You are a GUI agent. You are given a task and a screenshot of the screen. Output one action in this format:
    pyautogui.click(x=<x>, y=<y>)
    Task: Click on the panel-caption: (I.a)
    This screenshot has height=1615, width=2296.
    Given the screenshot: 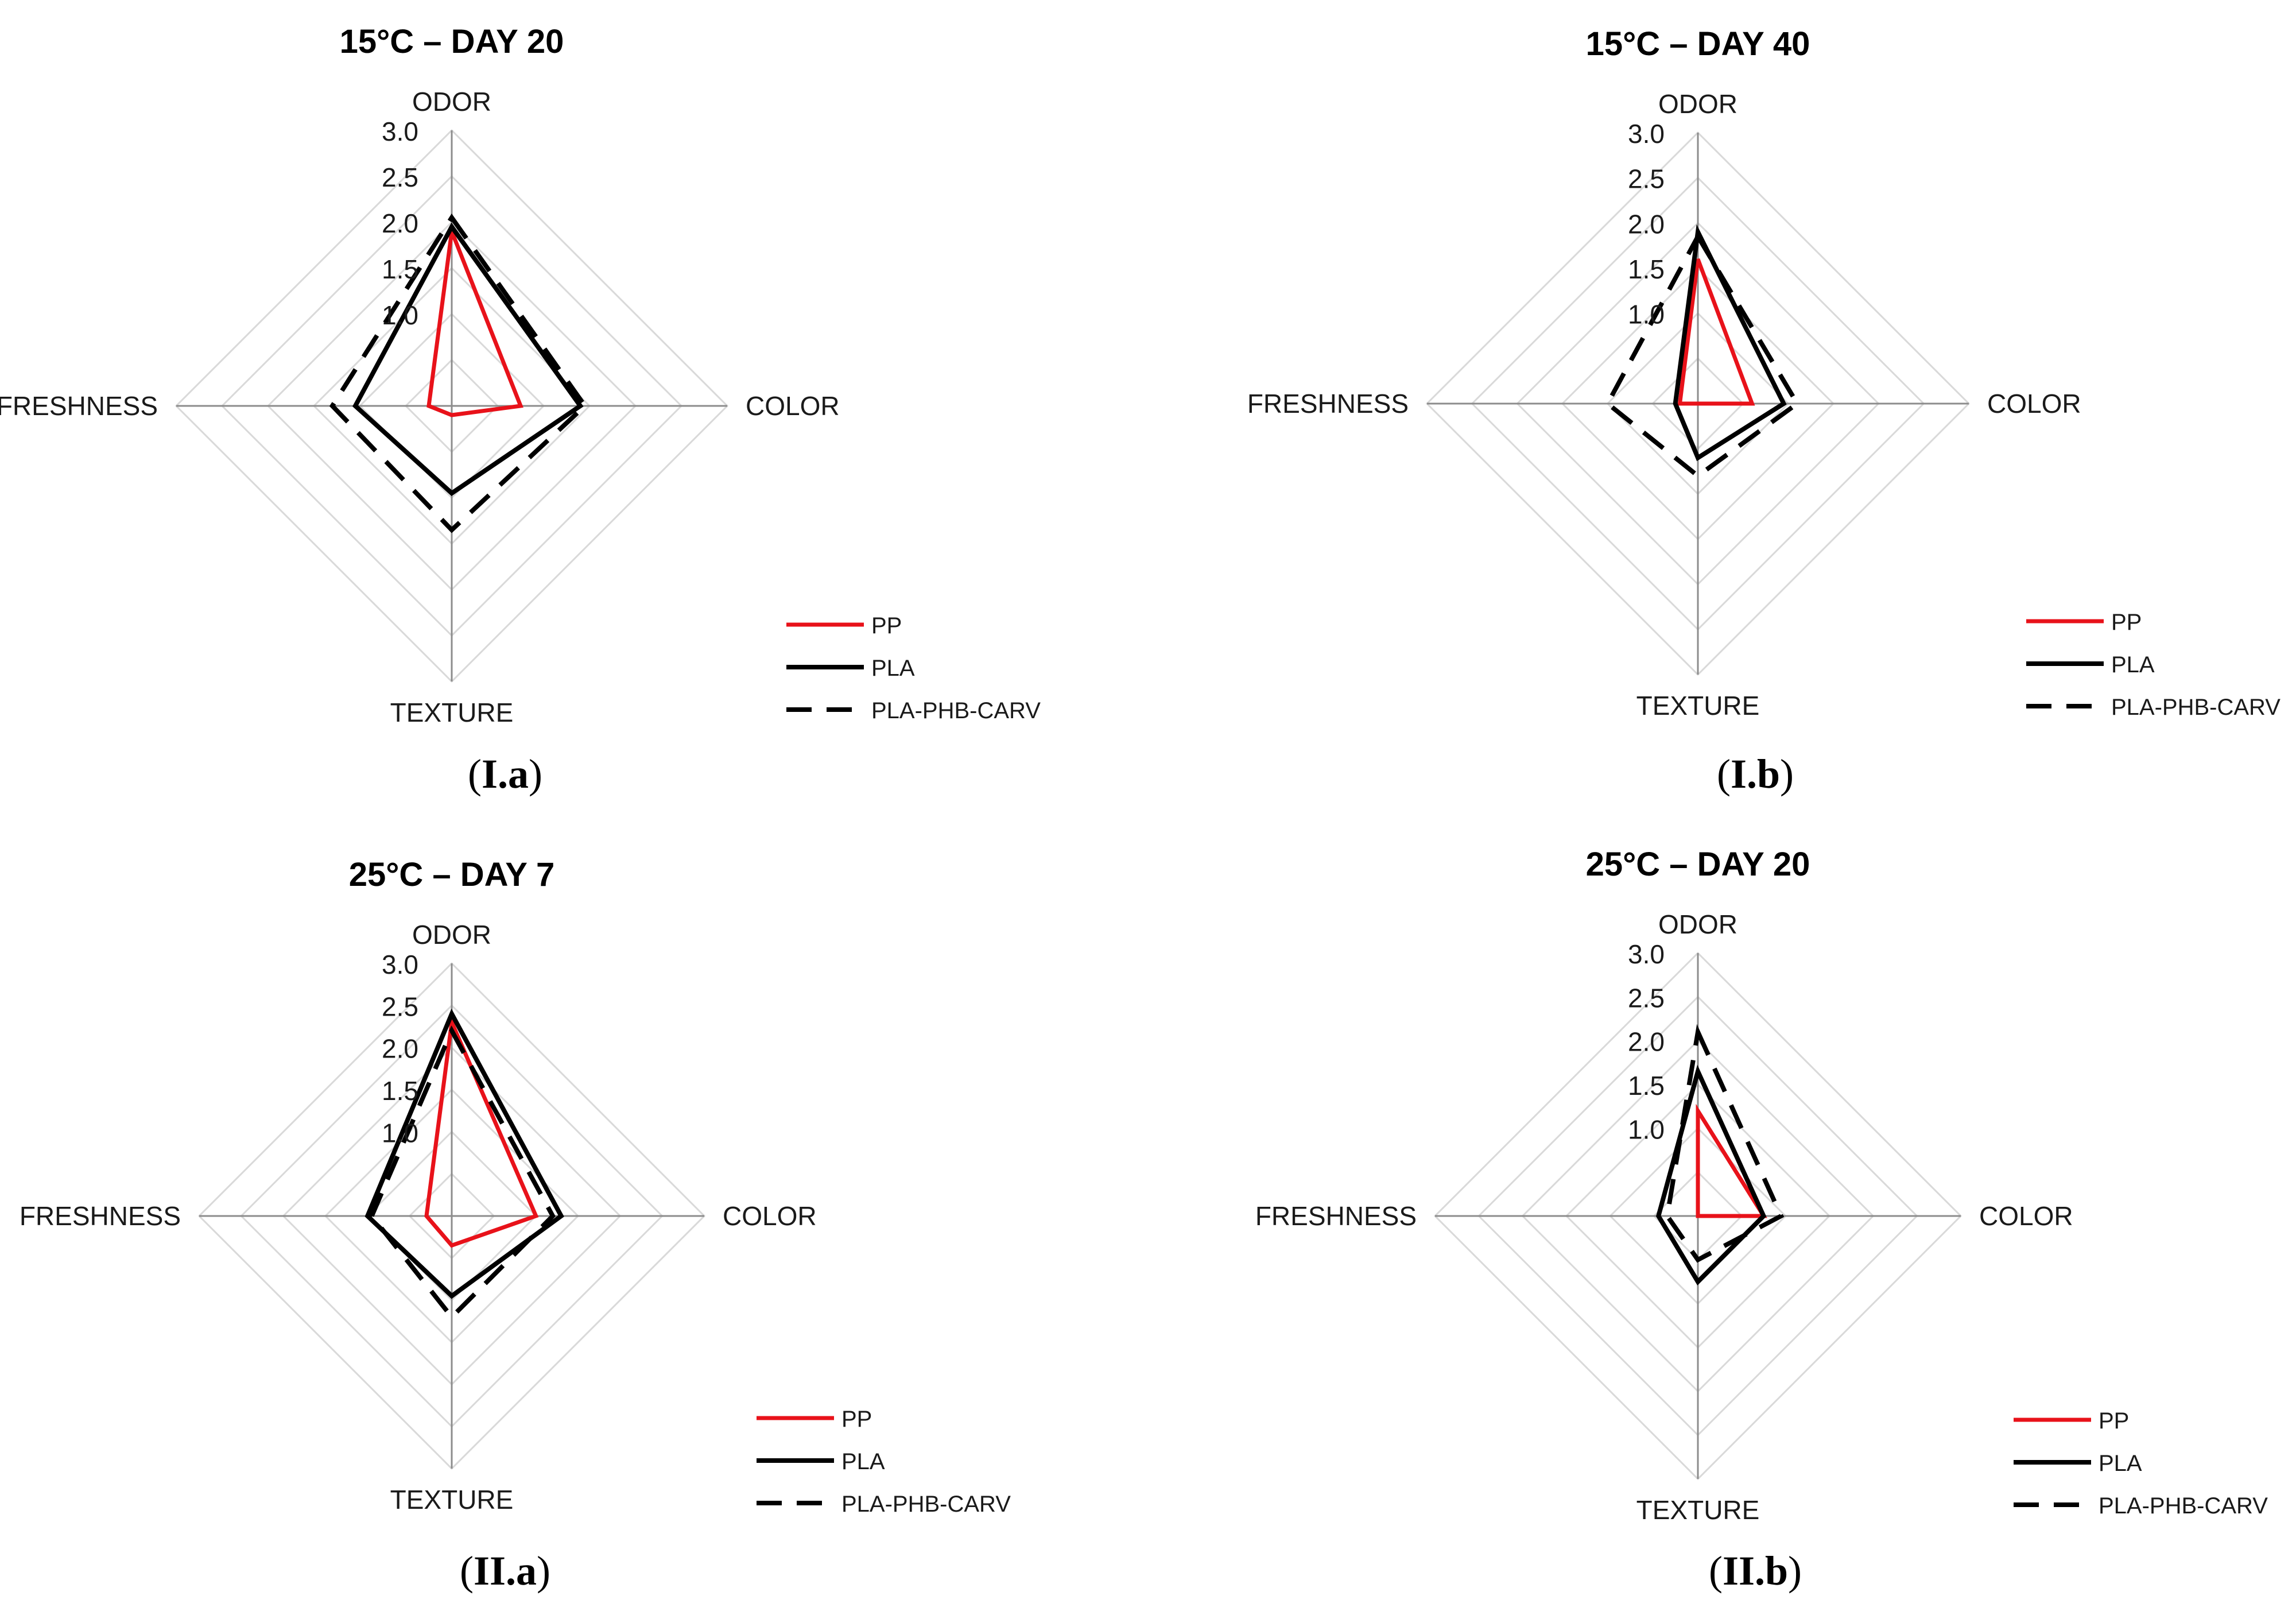 What is the action you would take?
    pyautogui.click(x=505, y=774)
    